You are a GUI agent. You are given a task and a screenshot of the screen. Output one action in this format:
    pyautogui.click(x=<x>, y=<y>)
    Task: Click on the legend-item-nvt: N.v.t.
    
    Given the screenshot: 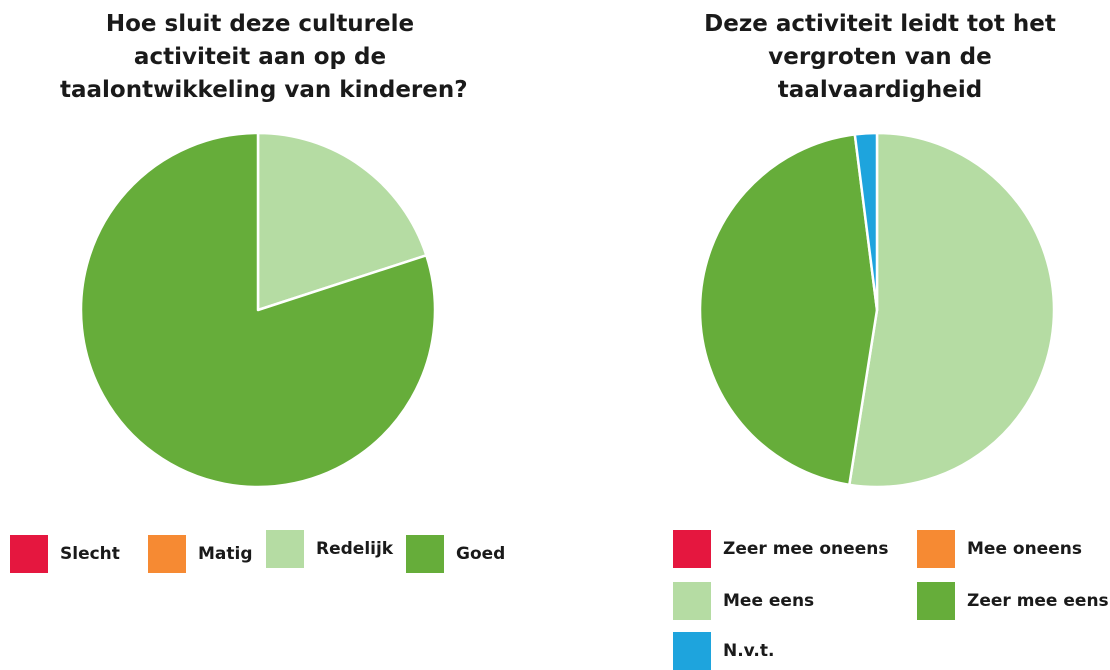 What is the action you would take?
    pyautogui.click(x=723, y=651)
    